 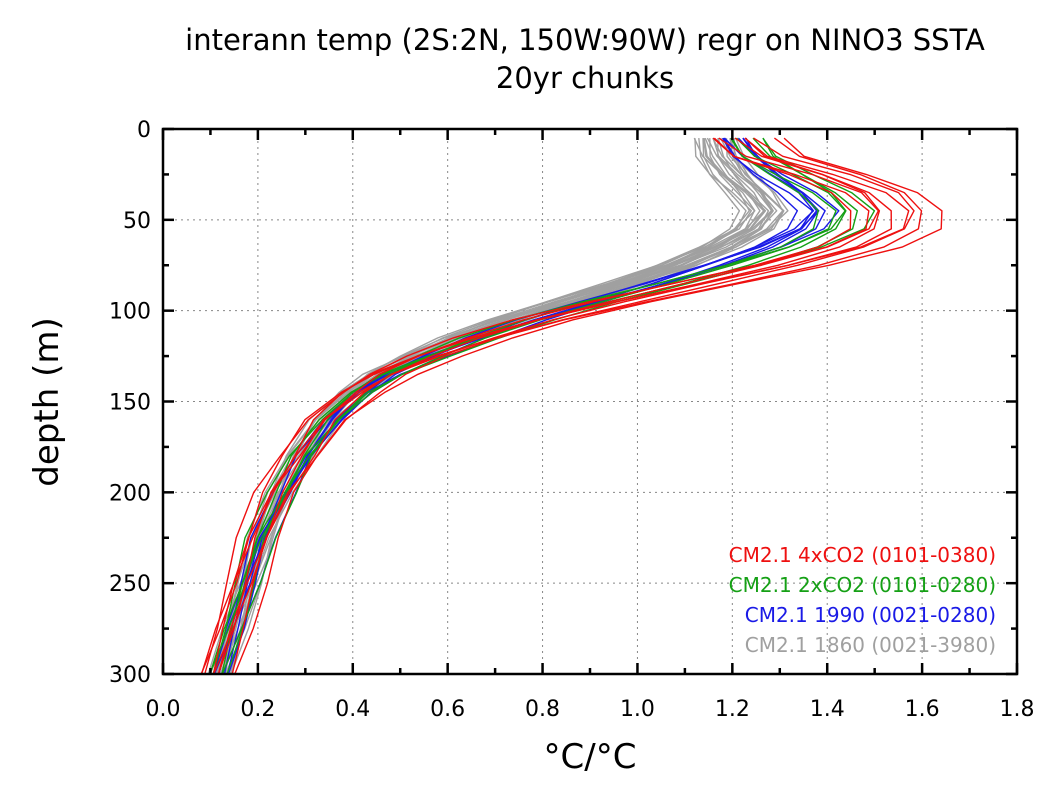 I want to click on y-tick-label: 300, so click(x=130, y=675).